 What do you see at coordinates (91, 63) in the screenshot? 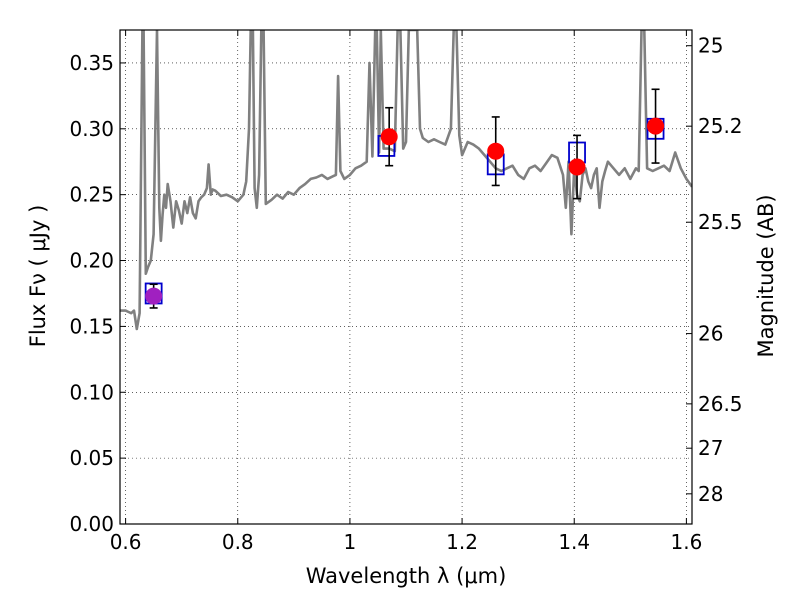
I see `y-tick-label: 0.35` at bounding box center [91, 63].